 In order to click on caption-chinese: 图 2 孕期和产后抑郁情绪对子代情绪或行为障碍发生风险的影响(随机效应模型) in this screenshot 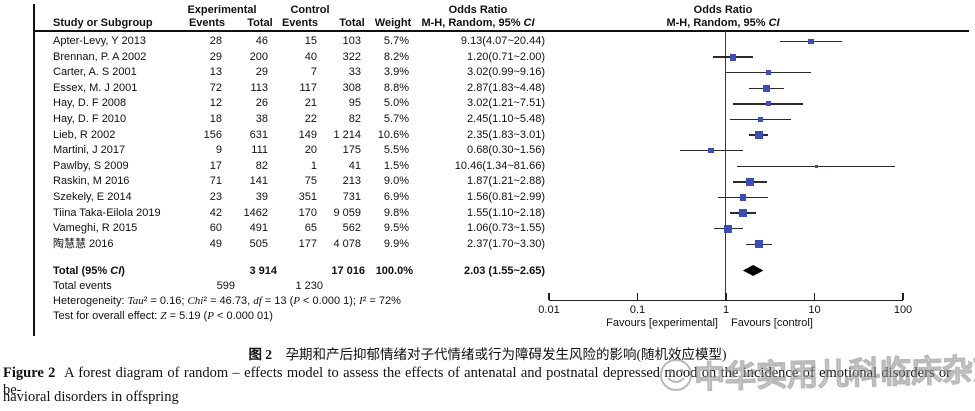, I will do `click(487, 353)`.